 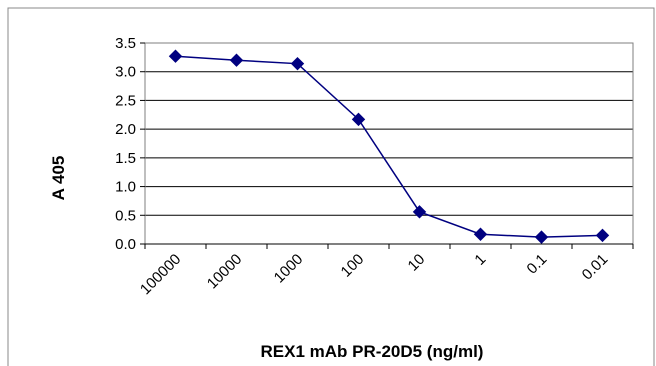 I want to click on y-tick-label: 1.5, so click(x=125, y=158).